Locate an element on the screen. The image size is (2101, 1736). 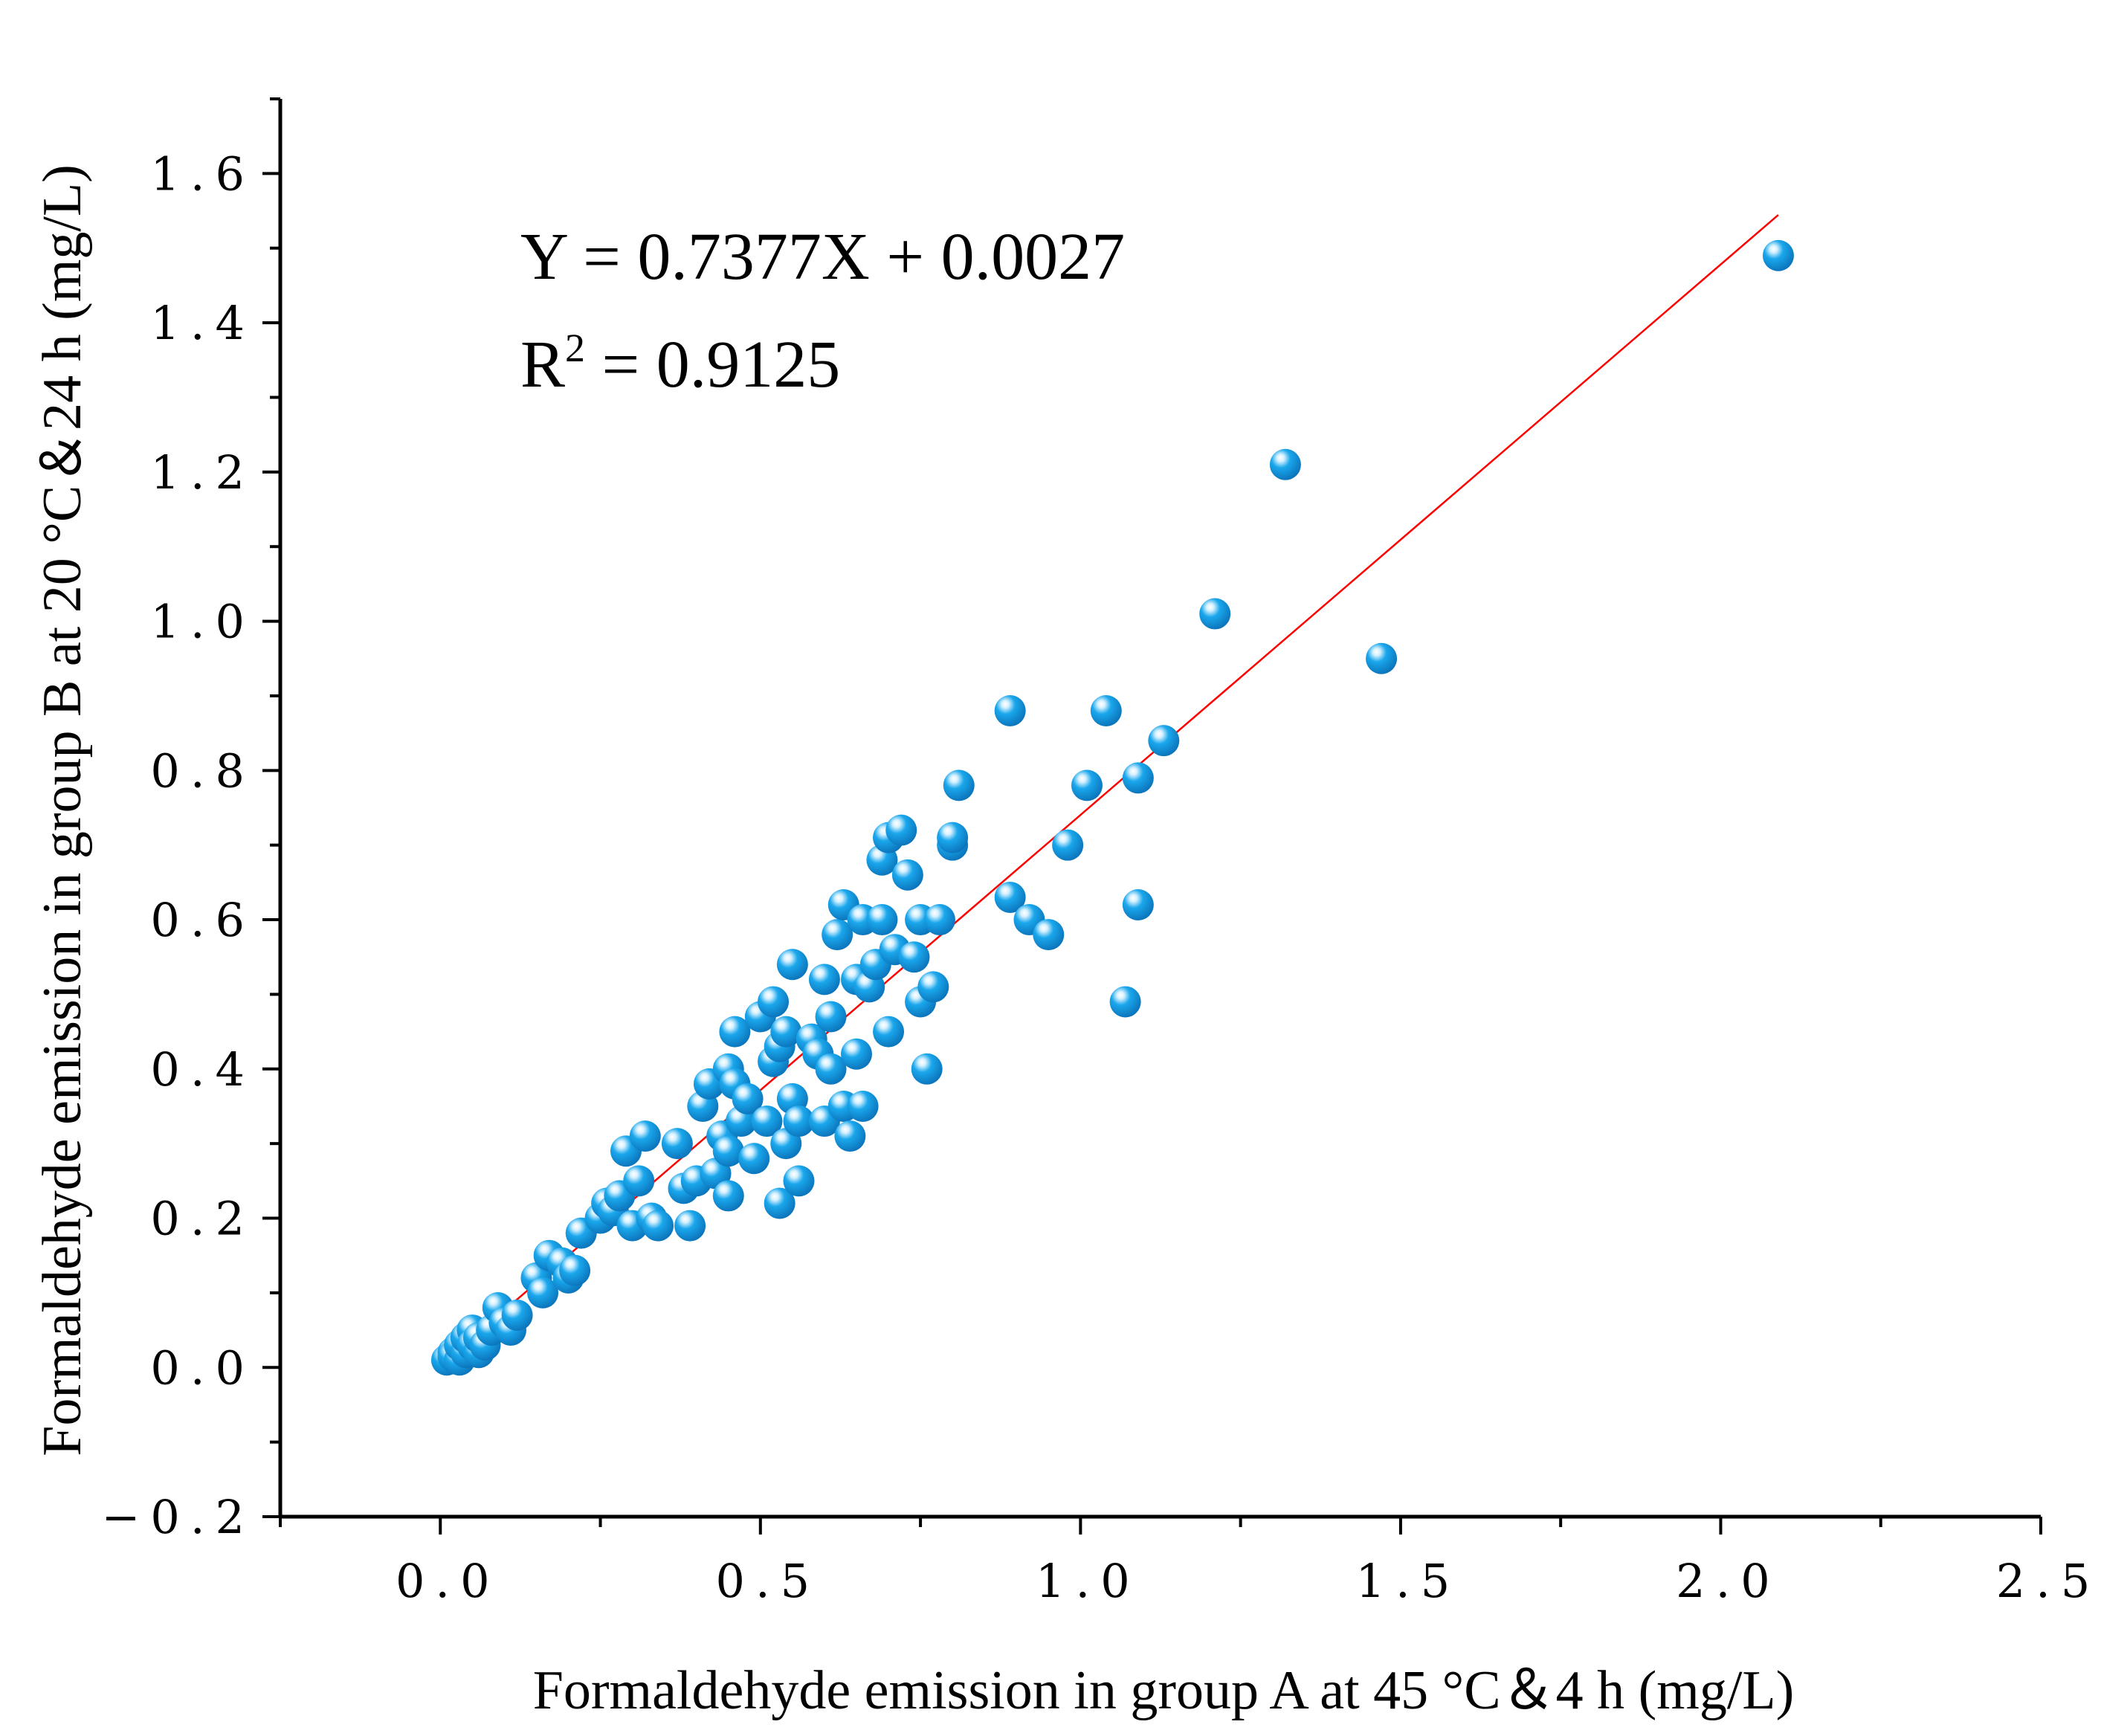
r-squared-prefix: R is located at coordinates (542, 364).